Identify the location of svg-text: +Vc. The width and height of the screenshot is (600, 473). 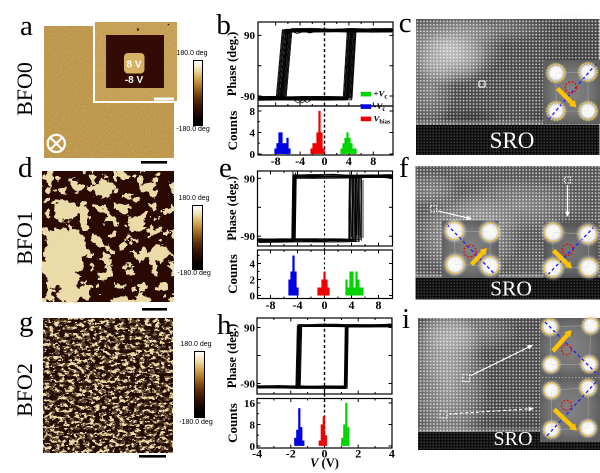
(381, 95).